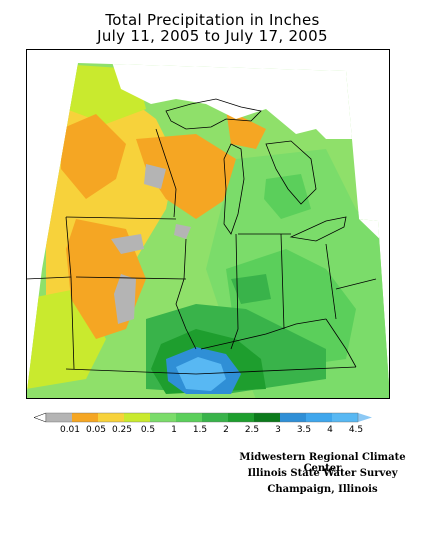 The height and width of the screenshot is (550, 425). Describe the element at coordinates (365, 417) in the screenshot. I see `legend-max-arrow` at that location.